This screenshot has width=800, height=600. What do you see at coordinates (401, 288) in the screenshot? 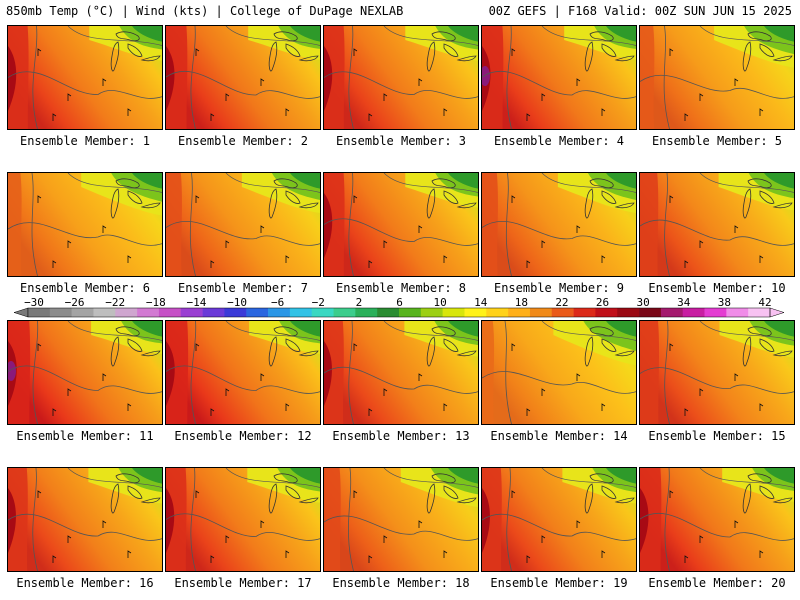
I see `ensemble-member-caption: Ensemble Member: 8` at bounding box center [401, 288].